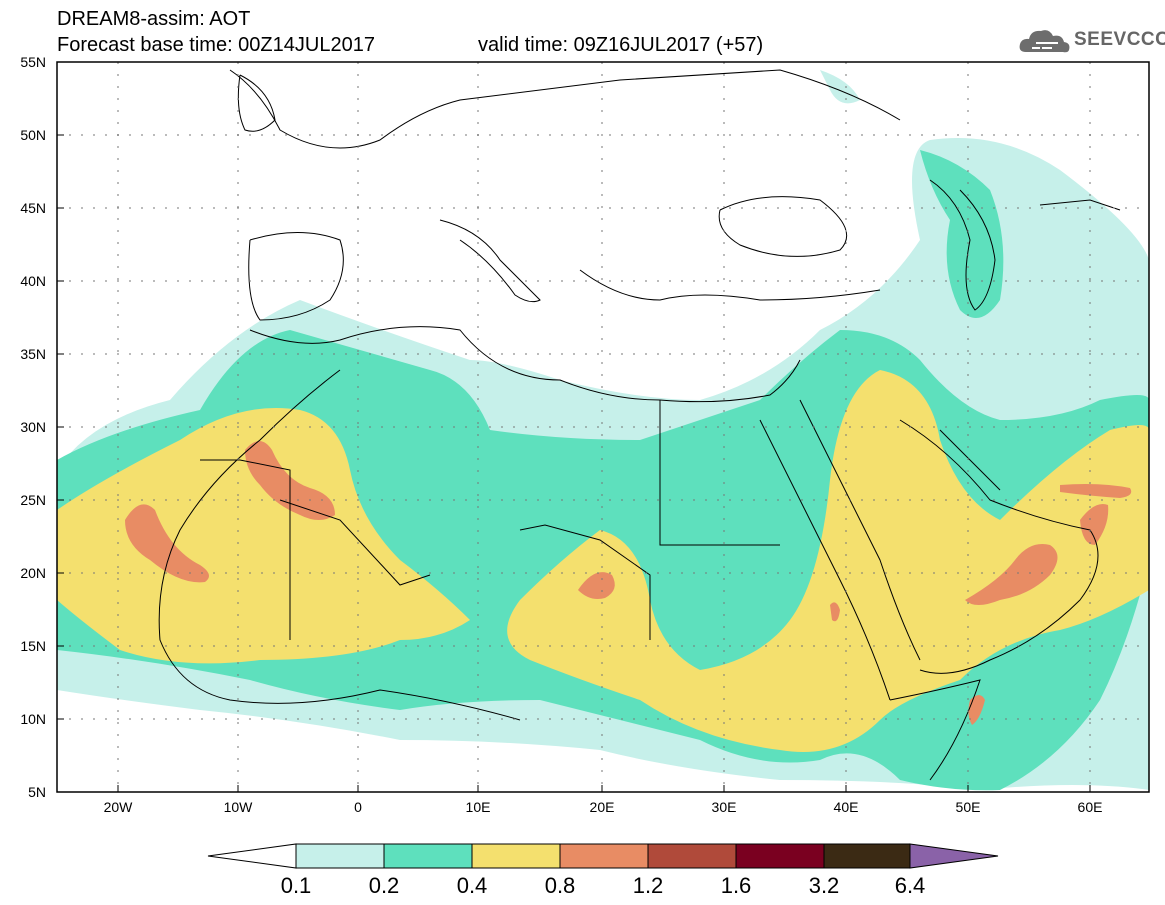  Describe the element at coordinates (954, 856) in the screenshot. I see `colorbar-max-arrow` at that location.